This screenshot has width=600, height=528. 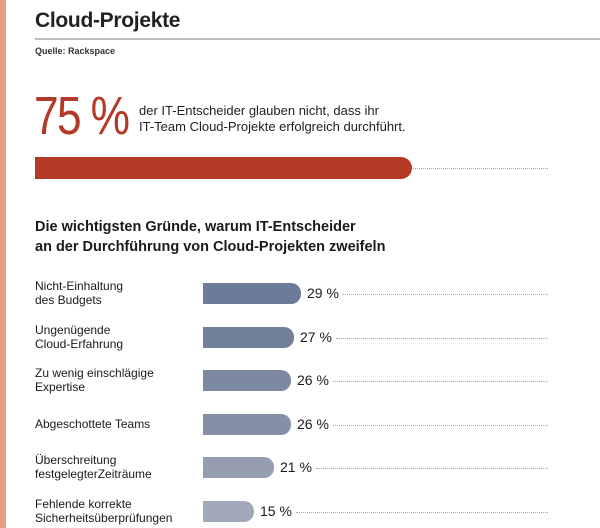 What do you see at coordinates (323, 293) in the screenshot?
I see `bar-value-label: 29 %` at bounding box center [323, 293].